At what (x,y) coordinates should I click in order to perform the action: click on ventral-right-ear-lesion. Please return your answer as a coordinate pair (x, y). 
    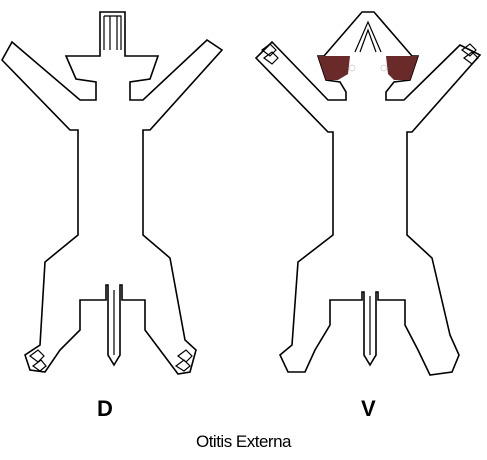
    Looking at the image, I should click on (402, 68).